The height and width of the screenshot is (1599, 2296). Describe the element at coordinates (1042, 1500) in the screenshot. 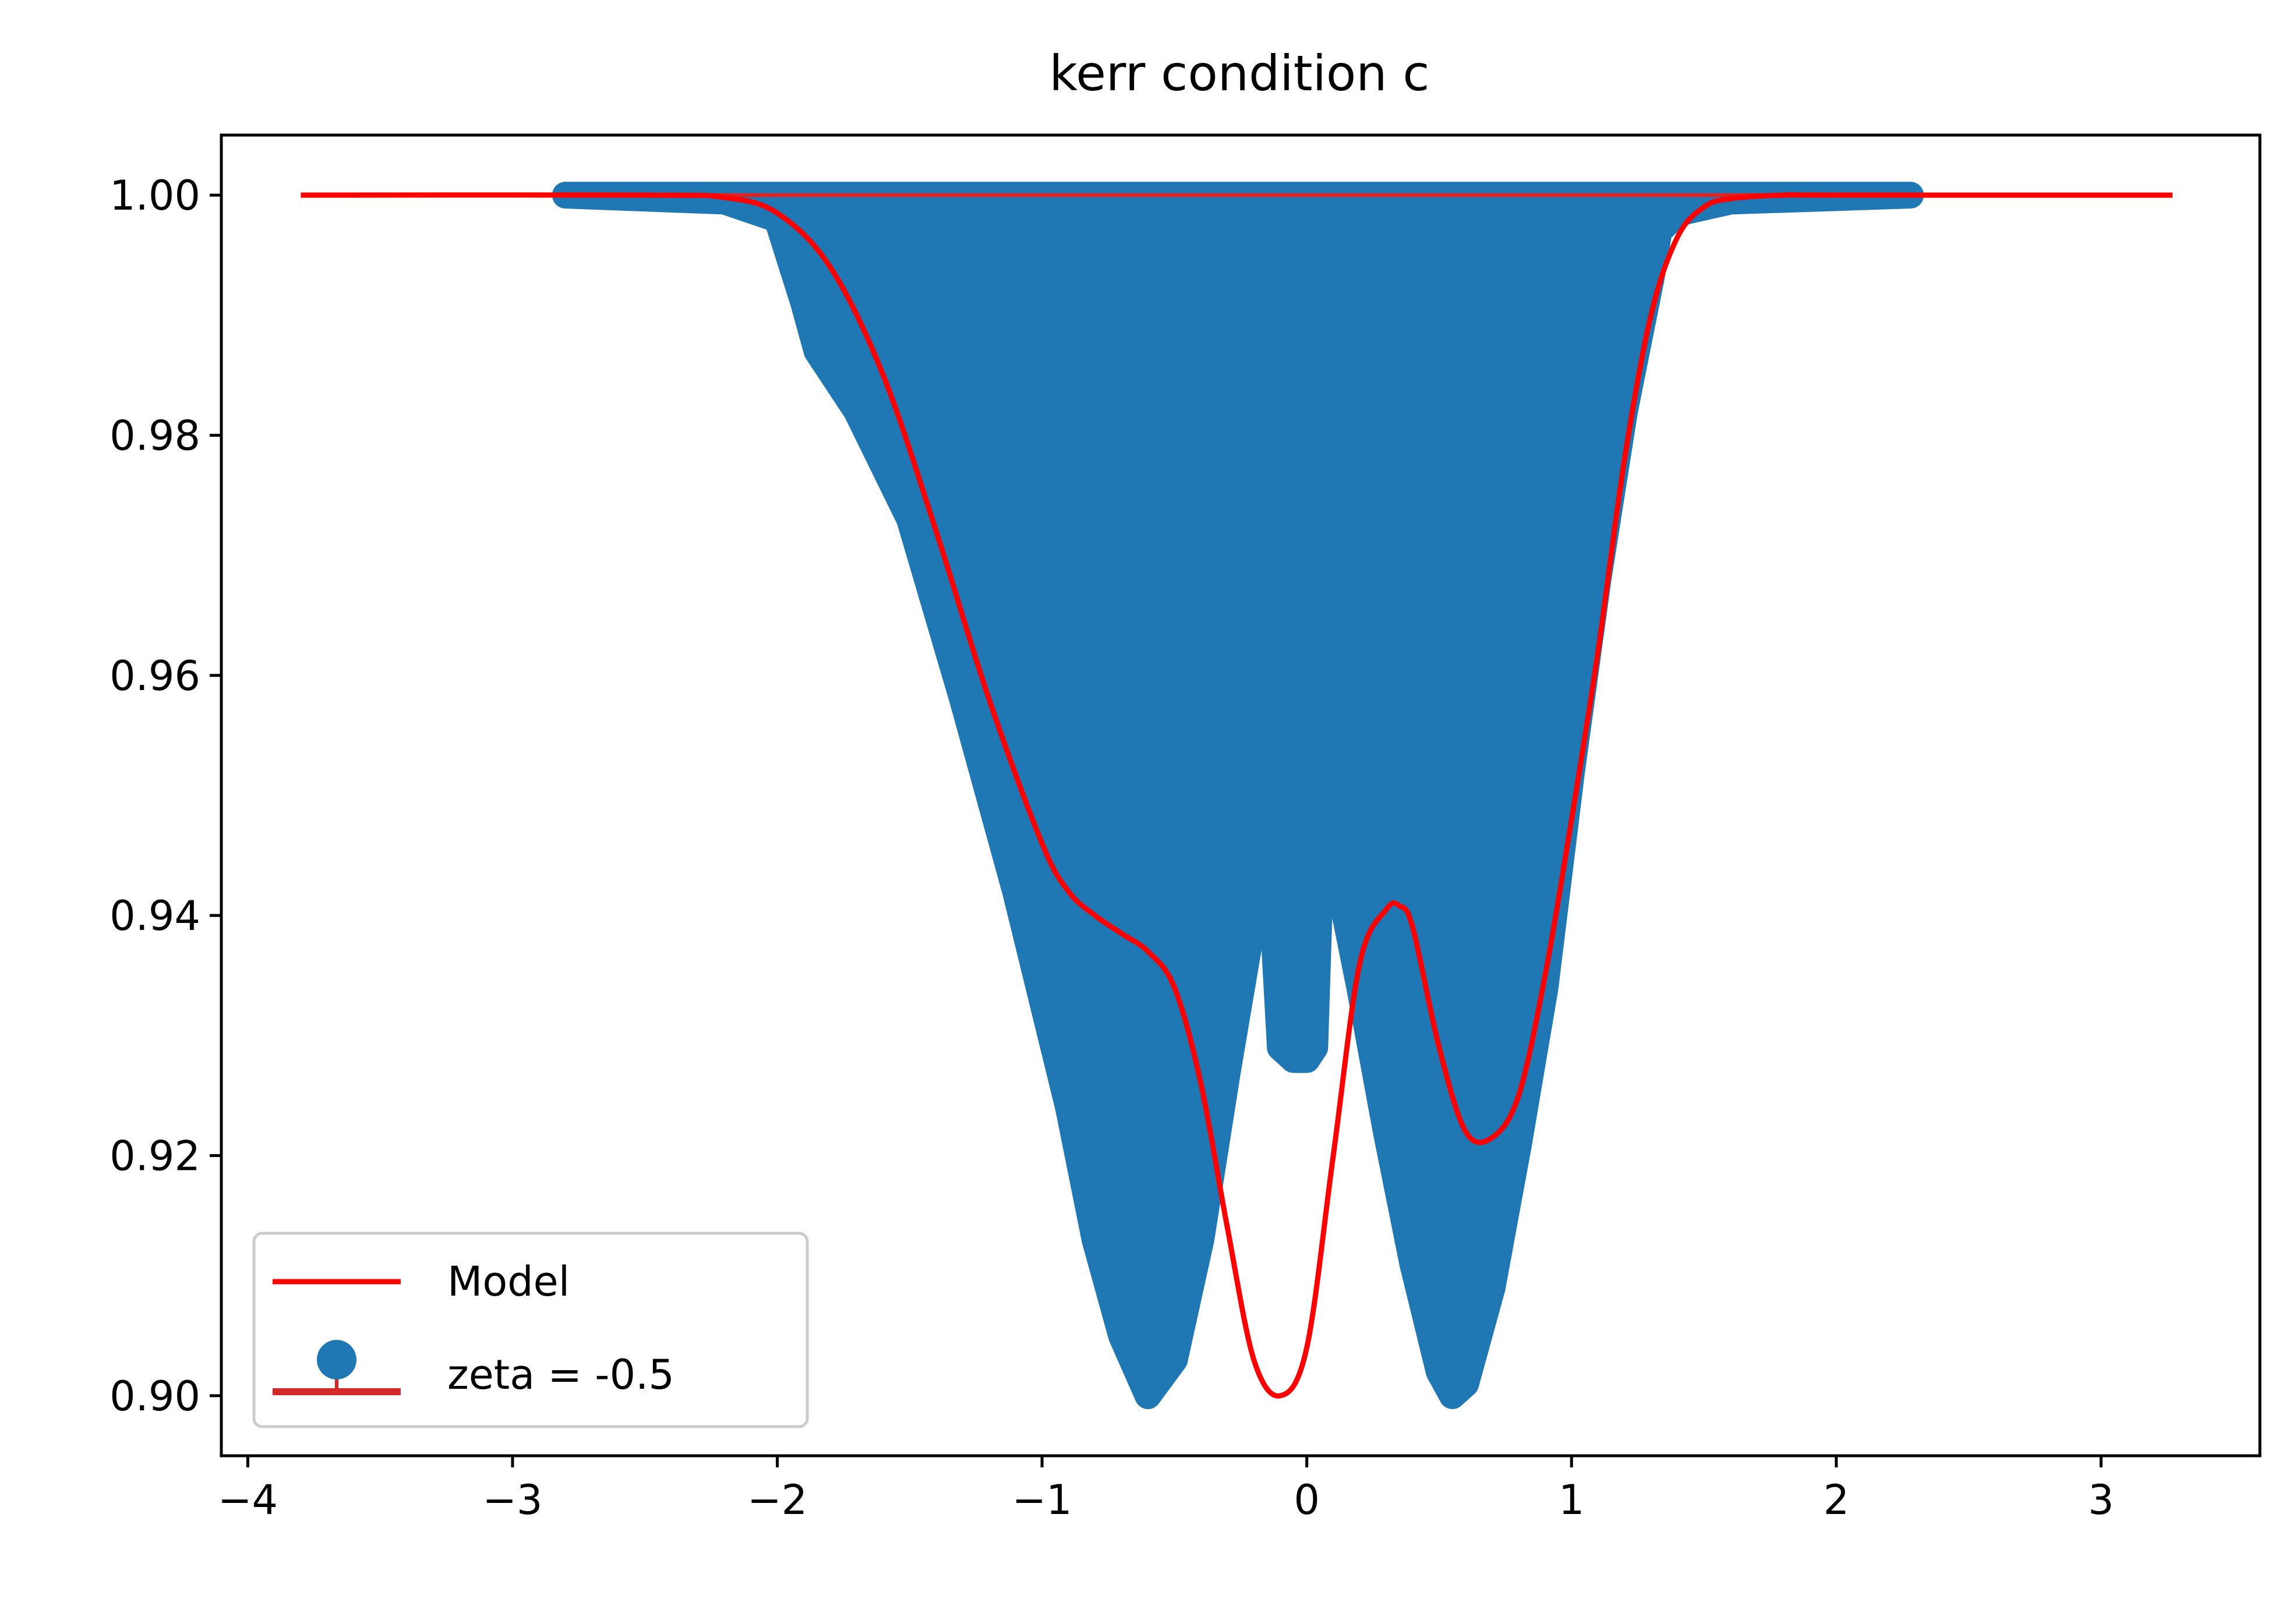

I see `x-tick-label: −1` at that location.